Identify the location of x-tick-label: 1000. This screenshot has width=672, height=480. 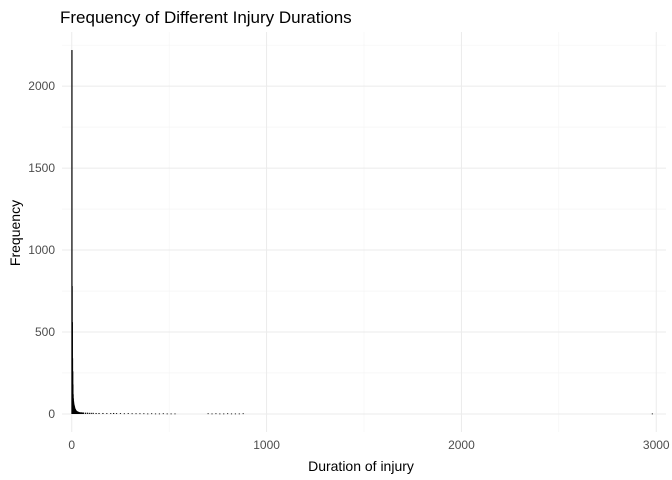
(266, 445).